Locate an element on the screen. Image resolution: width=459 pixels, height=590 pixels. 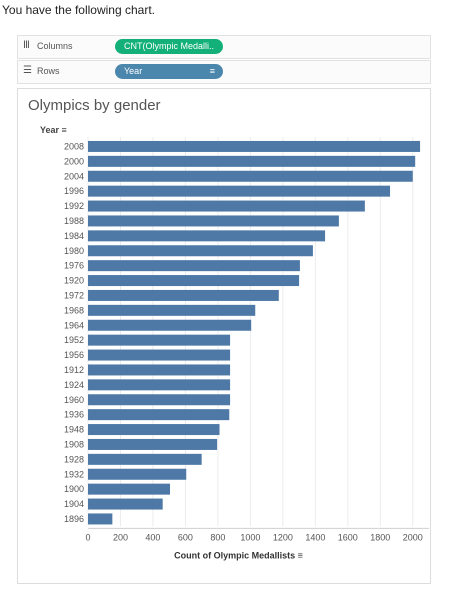
x-tick-label-1200: 1200 is located at coordinates (283, 537).